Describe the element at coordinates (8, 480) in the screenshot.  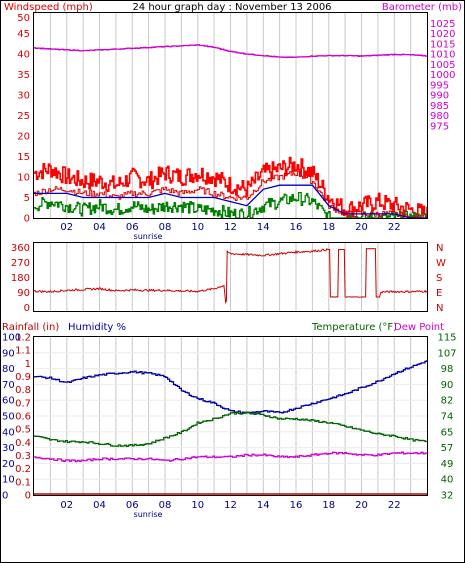
I see `humidity-tick-label: 10` at that location.